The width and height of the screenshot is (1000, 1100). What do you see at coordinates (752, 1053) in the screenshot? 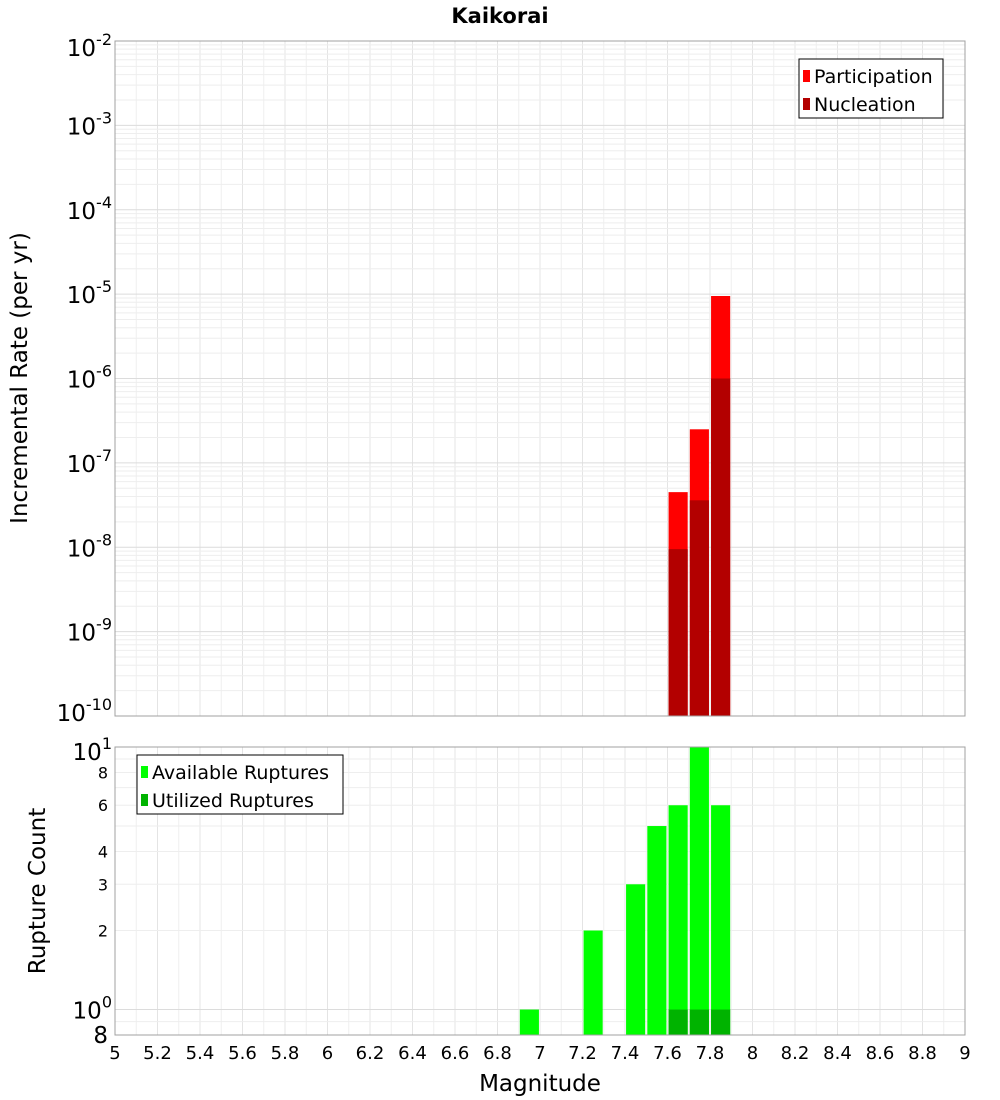
I see `x-tick-label: 8` at bounding box center [752, 1053].